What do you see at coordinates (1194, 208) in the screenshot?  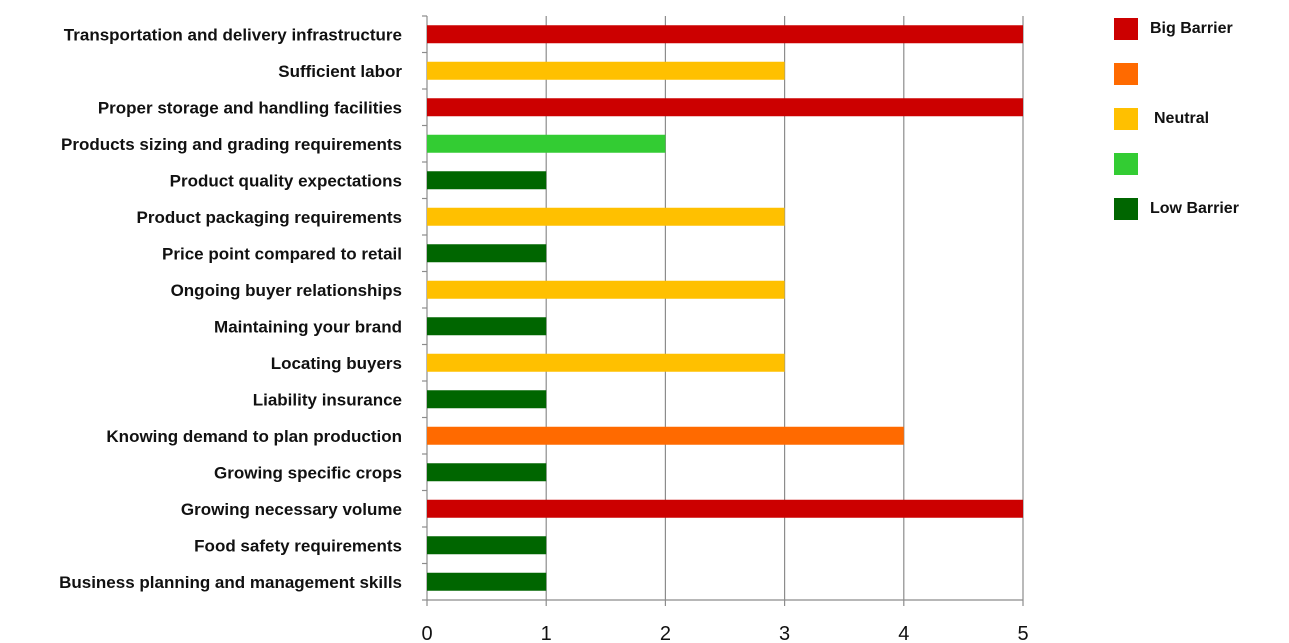 I see `legend-label: Low Barrier` at bounding box center [1194, 208].